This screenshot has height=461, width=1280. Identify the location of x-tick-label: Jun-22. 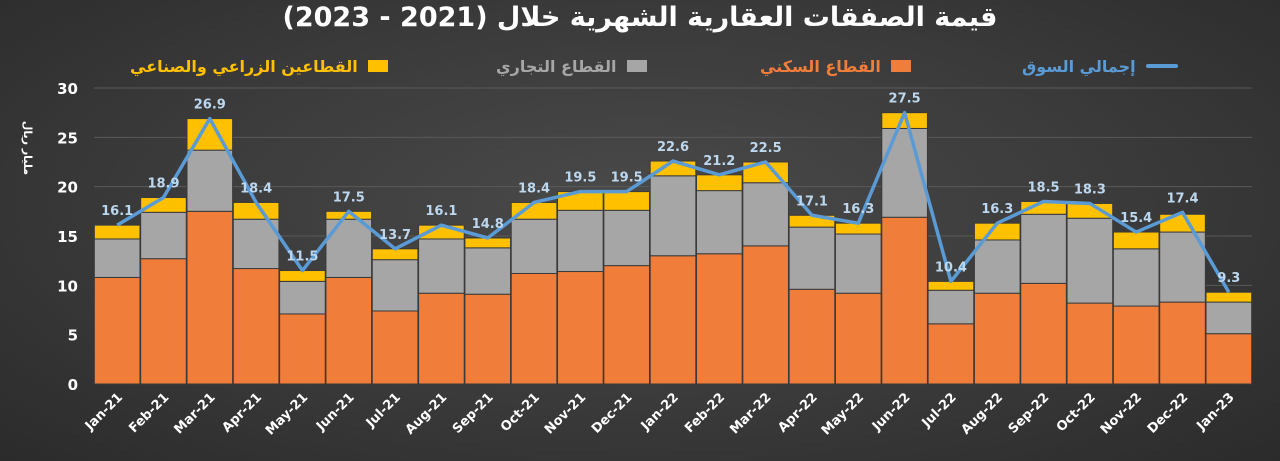
(891, 412).